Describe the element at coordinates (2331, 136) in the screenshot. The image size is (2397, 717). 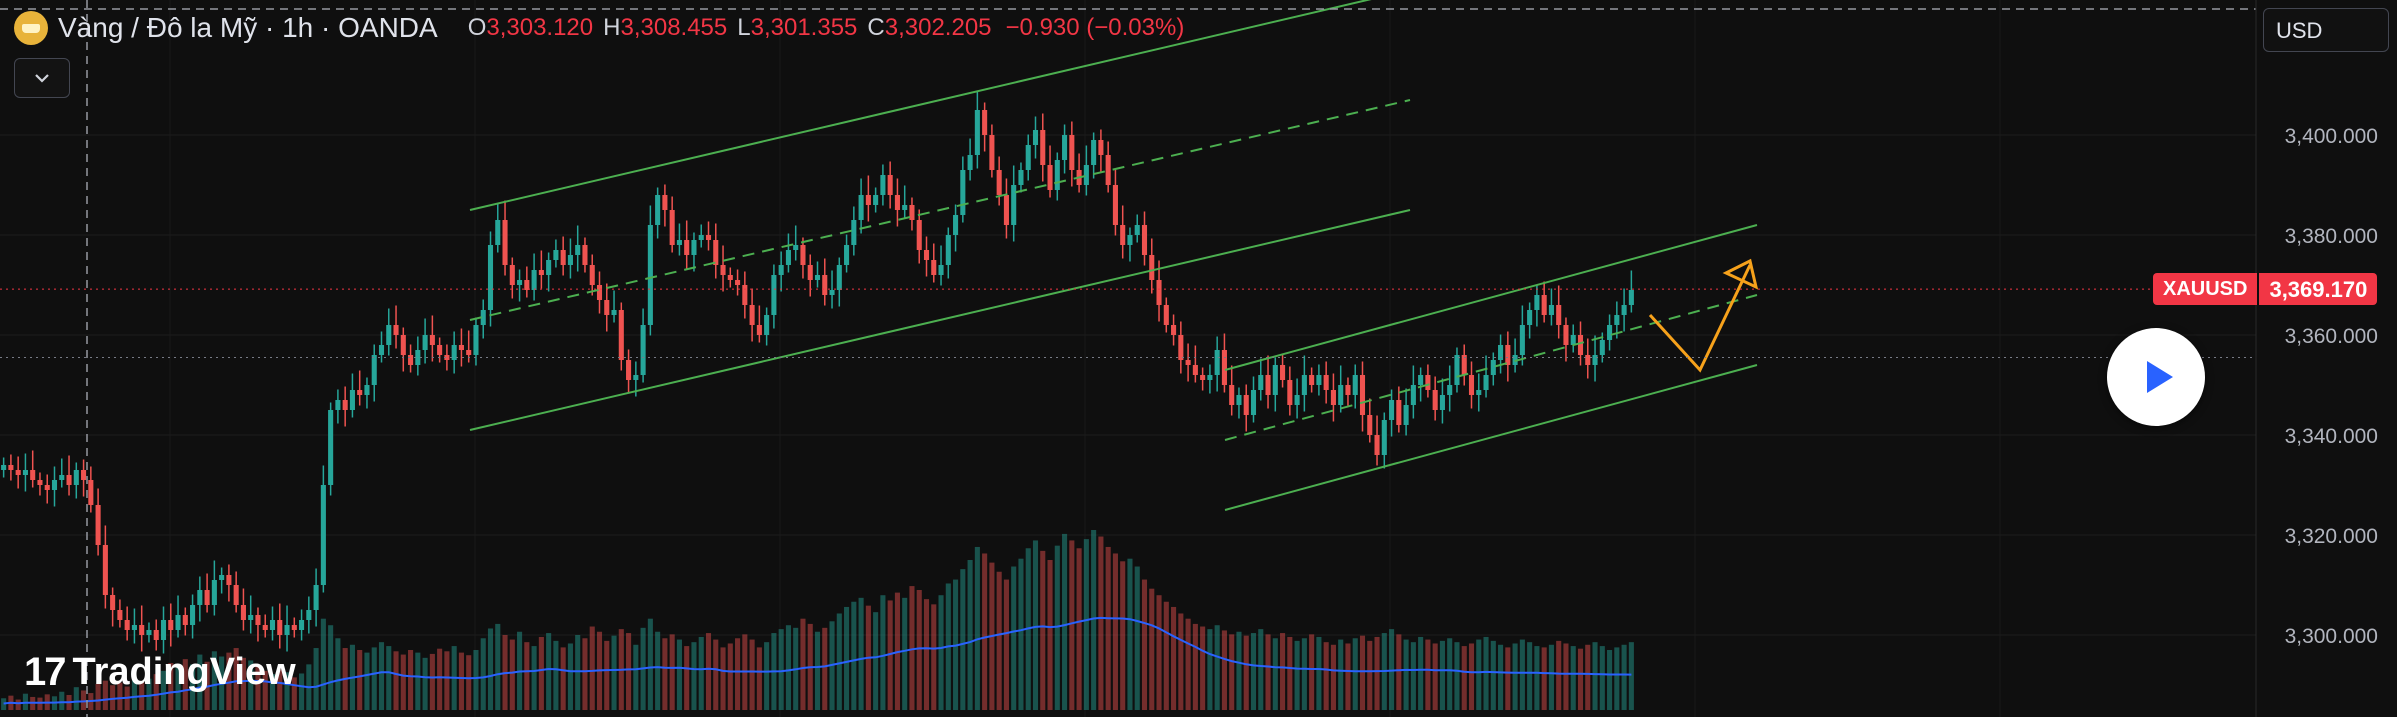
I see `price-tick-label: 3,400.000` at that location.